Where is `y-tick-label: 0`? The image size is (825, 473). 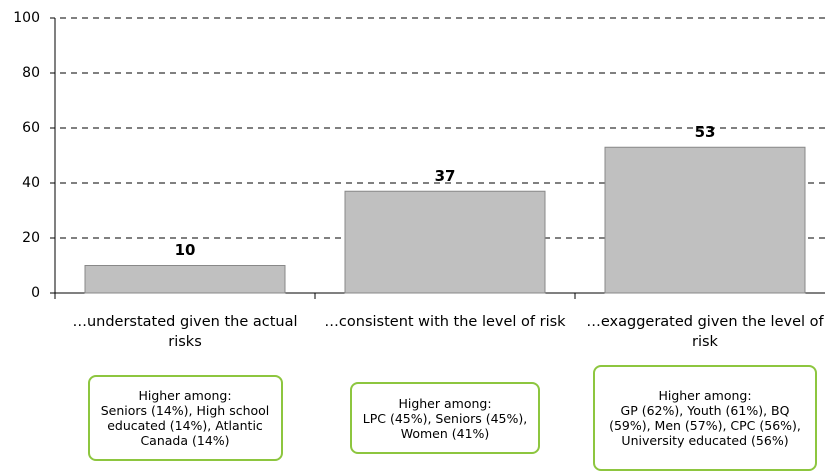
y-tick-label: 0 is located at coordinates (35, 293).